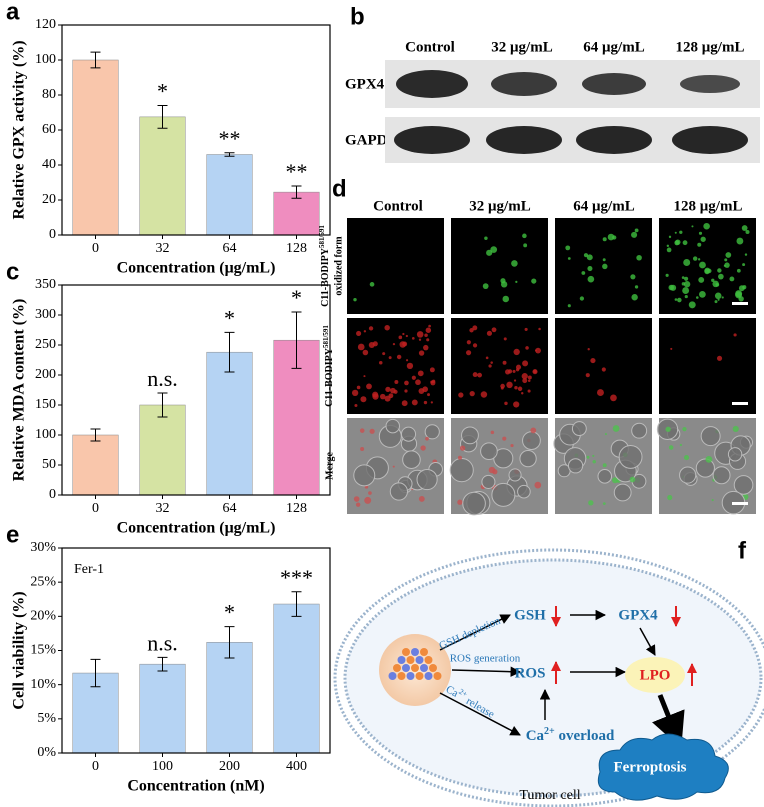  Describe the element at coordinates (52, 234) in the screenshot. I see `y-tick-label: 0` at that location.